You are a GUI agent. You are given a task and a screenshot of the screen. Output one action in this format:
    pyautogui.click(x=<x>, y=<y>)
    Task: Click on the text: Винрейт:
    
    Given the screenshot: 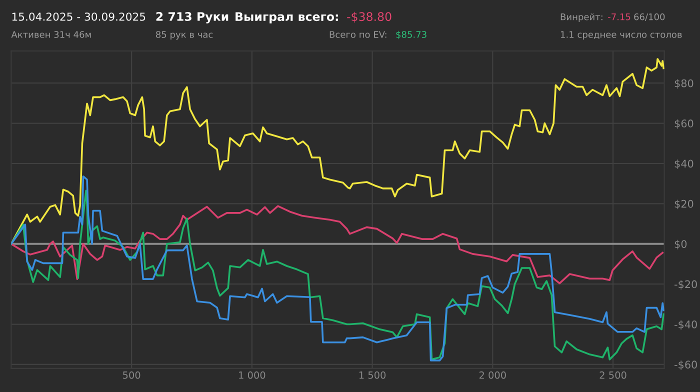 What is the action you would take?
    pyautogui.click(x=581, y=17)
    